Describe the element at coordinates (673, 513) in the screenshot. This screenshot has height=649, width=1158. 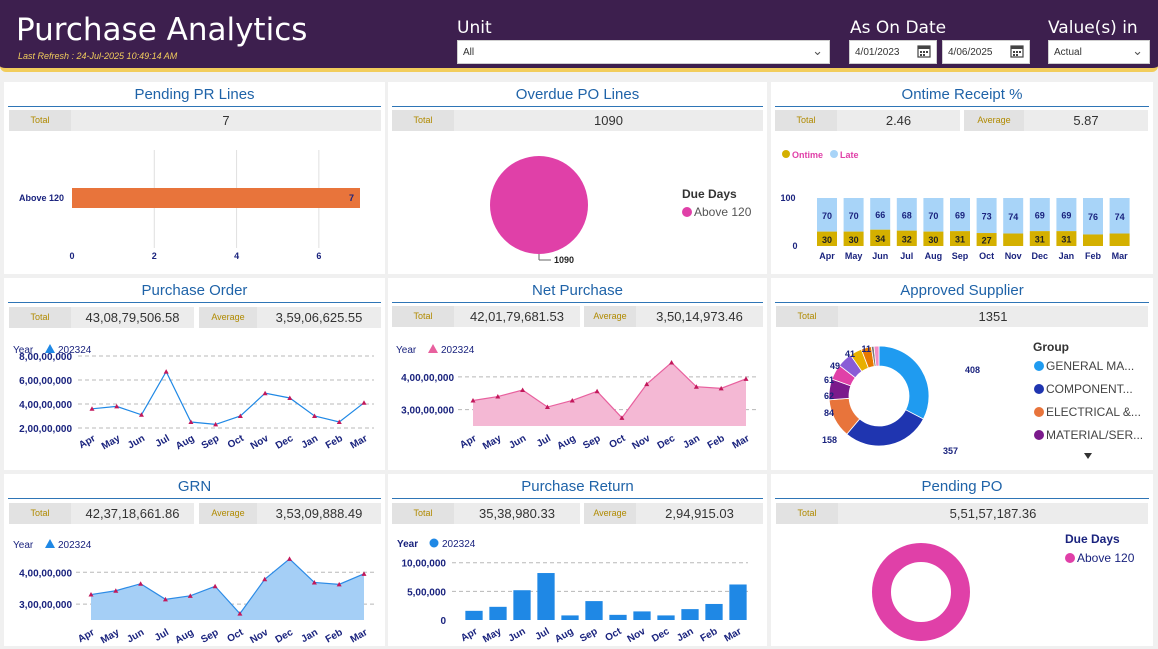
I see `average-card: Average 2,94,915.03` at that location.